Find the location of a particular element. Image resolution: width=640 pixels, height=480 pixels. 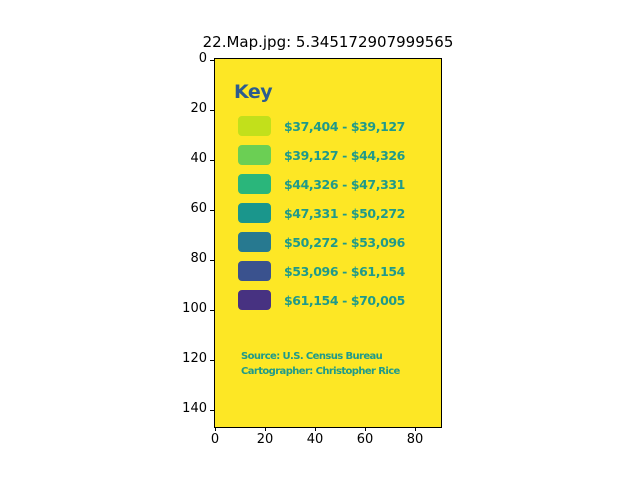

x-tick-label-40: 40 is located at coordinates (315, 439).